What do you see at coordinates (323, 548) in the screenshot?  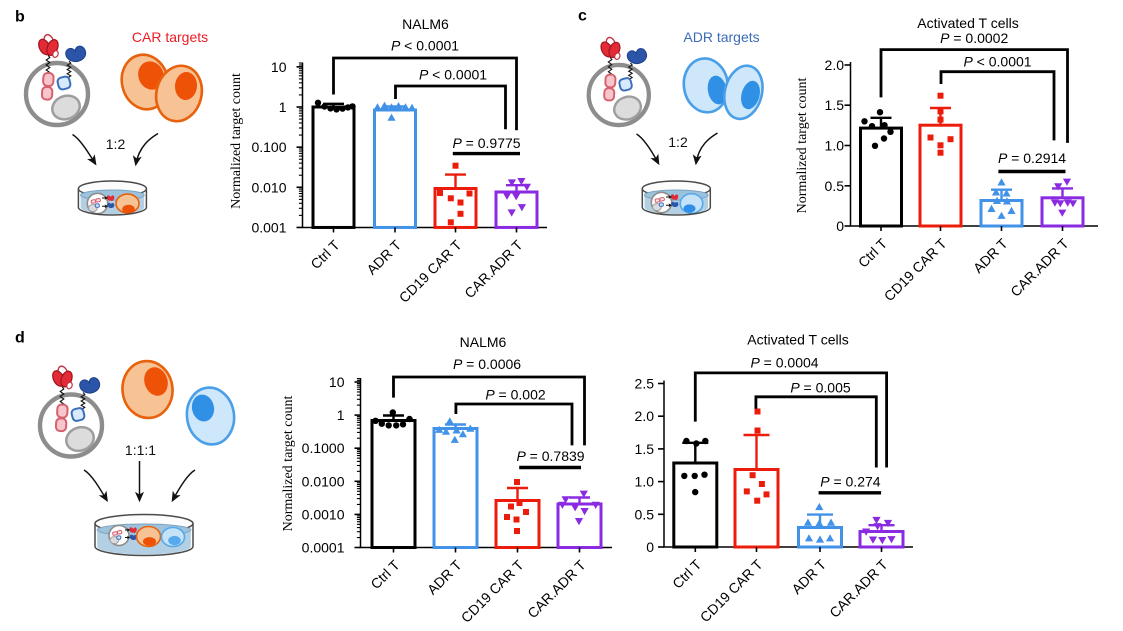 I see `svg-text: 0.0001` at bounding box center [323, 548].